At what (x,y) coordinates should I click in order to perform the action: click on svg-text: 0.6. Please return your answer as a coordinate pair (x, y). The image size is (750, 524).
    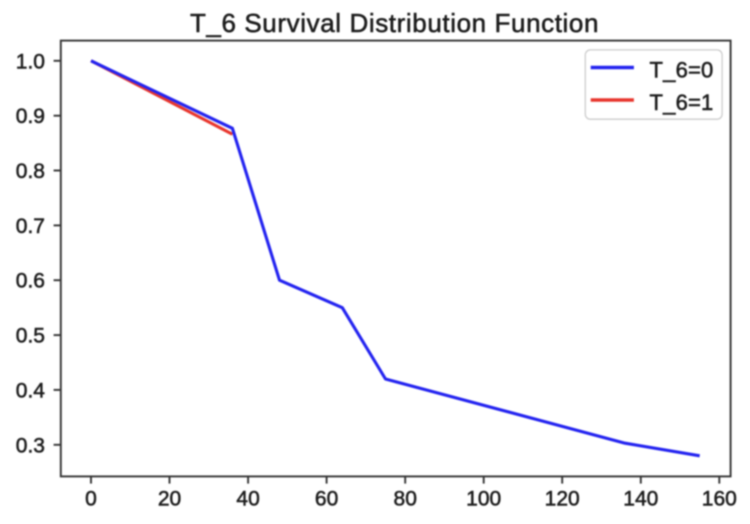
    Looking at the image, I should click on (30, 281).